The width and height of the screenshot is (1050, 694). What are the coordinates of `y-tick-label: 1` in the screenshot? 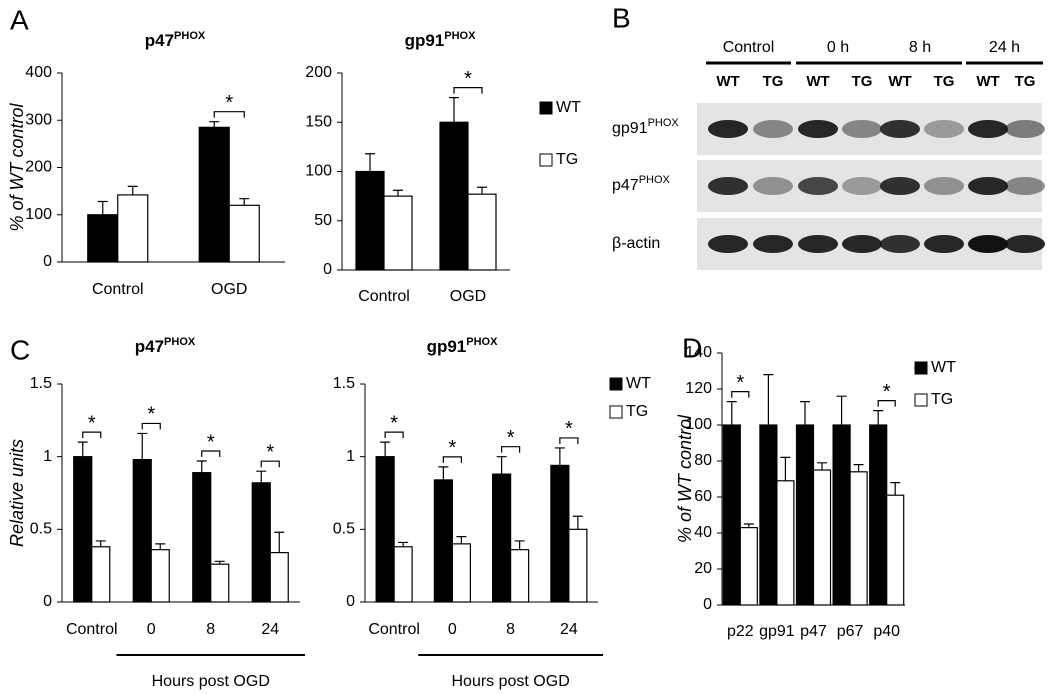 It's located at (350, 456).